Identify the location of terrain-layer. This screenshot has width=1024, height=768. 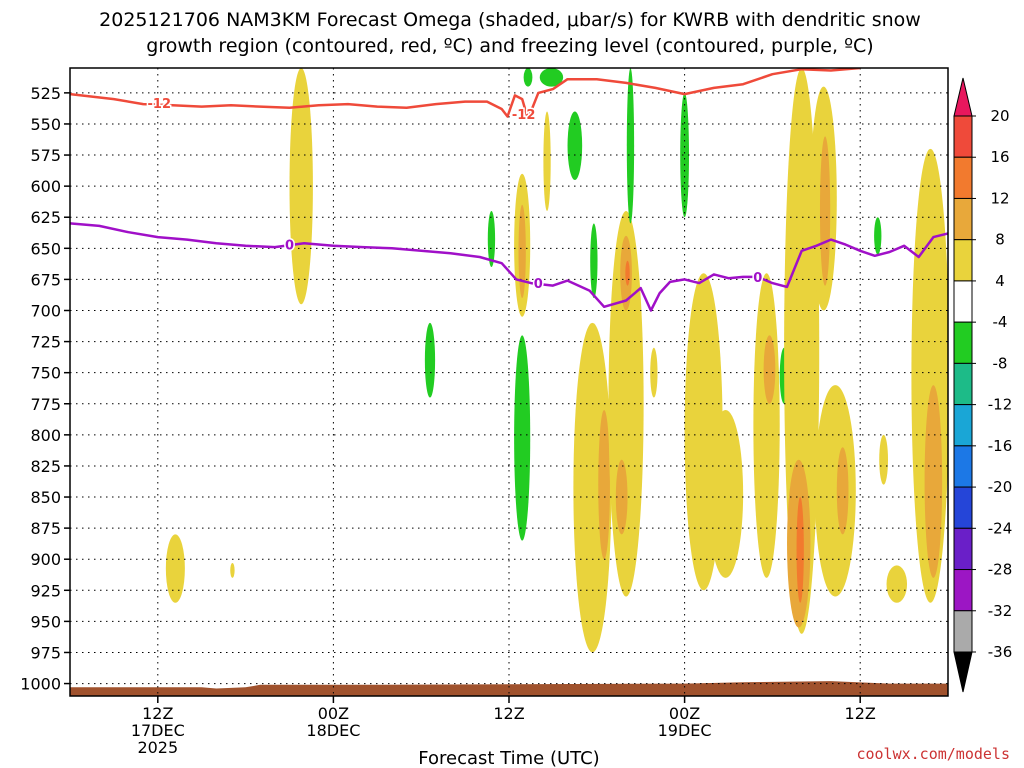
(509, 688).